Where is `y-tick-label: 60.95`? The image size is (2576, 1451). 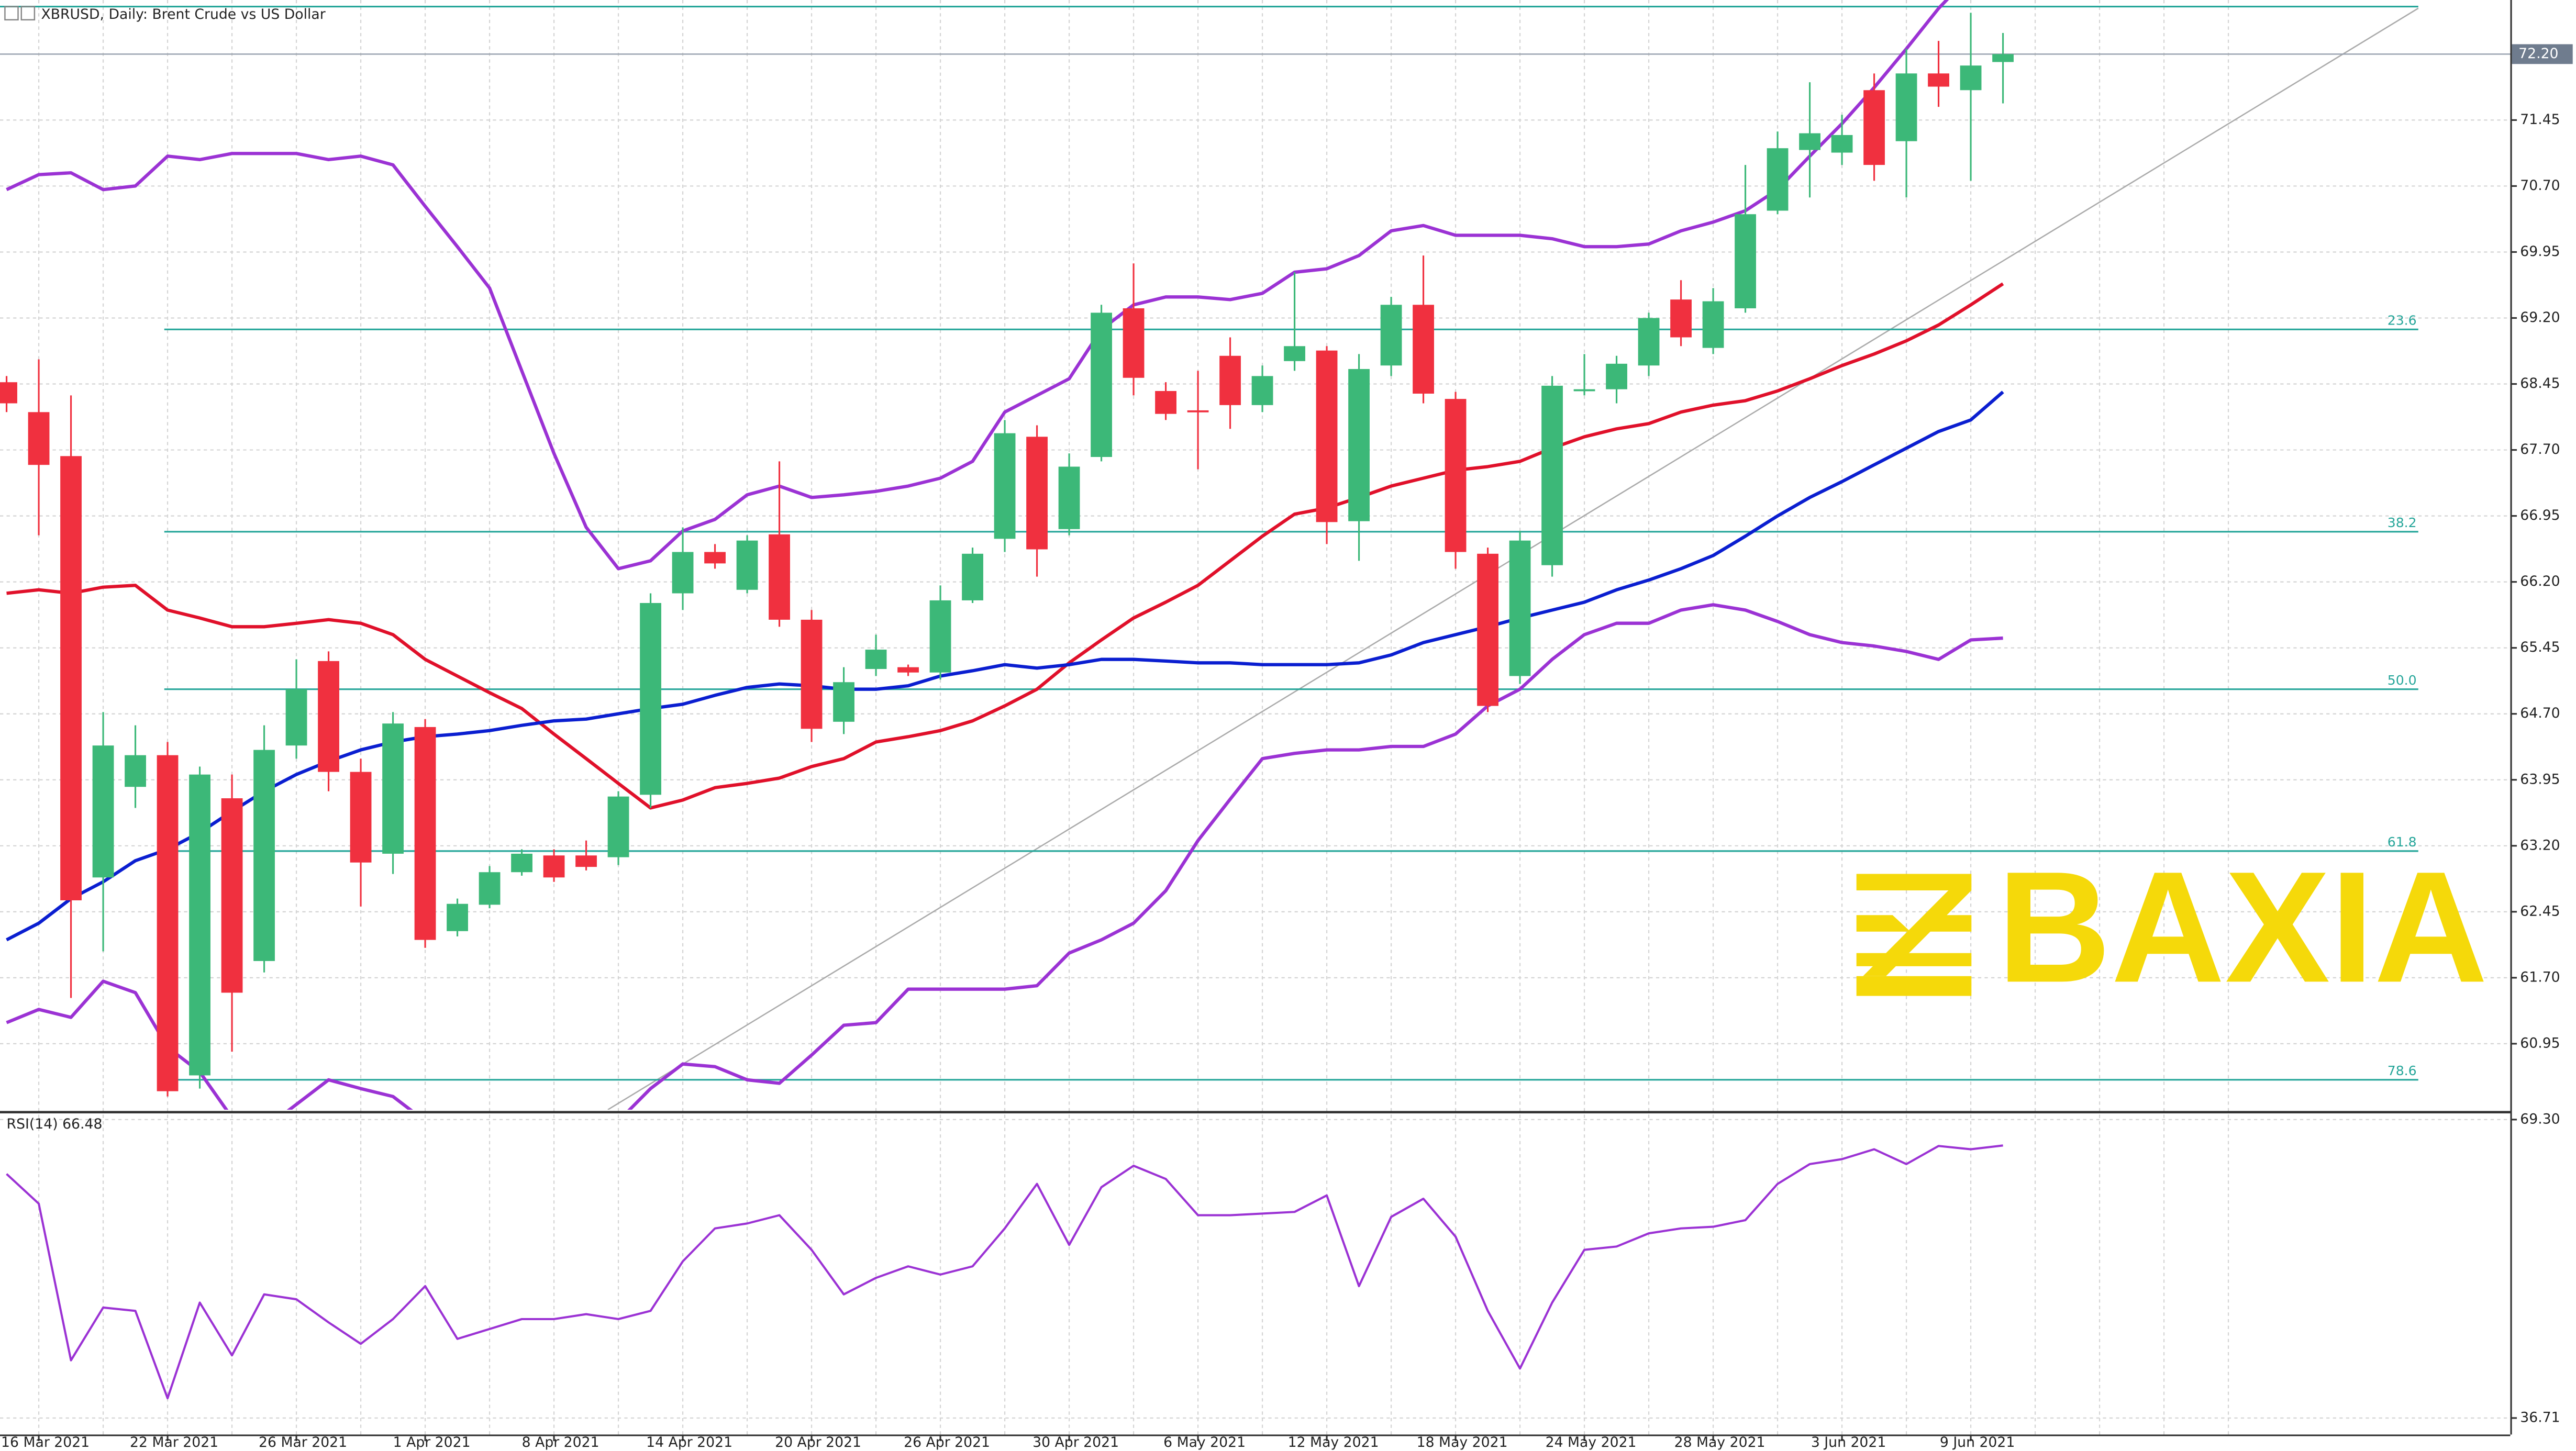
y-tick-label: 60.95 is located at coordinates (2540, 1043).